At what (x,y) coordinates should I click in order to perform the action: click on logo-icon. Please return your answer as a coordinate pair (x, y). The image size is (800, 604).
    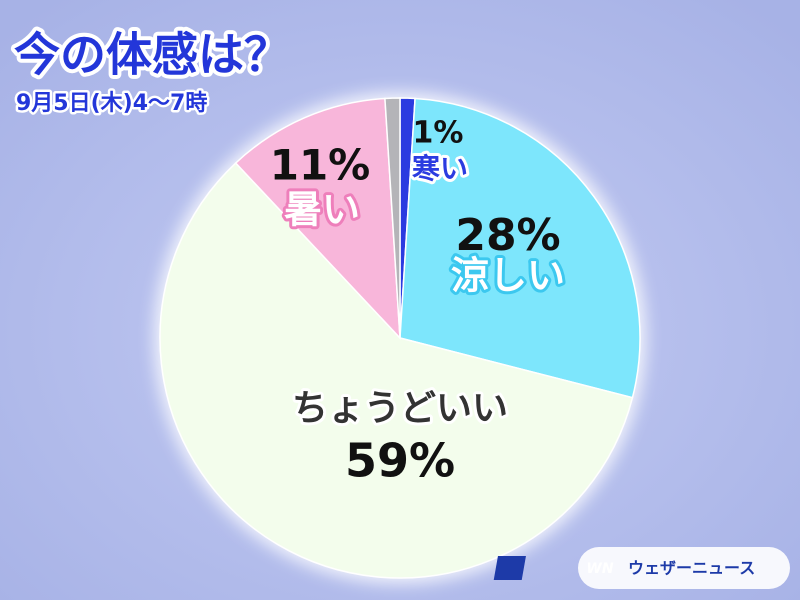
    Looking at the image, I should click on (509, 568).